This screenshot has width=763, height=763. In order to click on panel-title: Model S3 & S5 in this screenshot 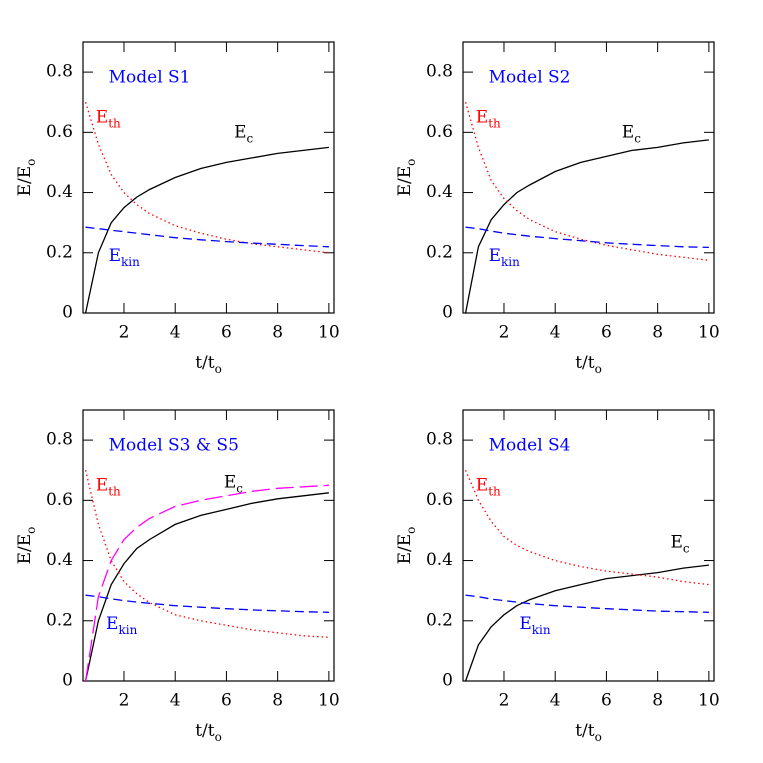, I will do `click(174, 446)`.